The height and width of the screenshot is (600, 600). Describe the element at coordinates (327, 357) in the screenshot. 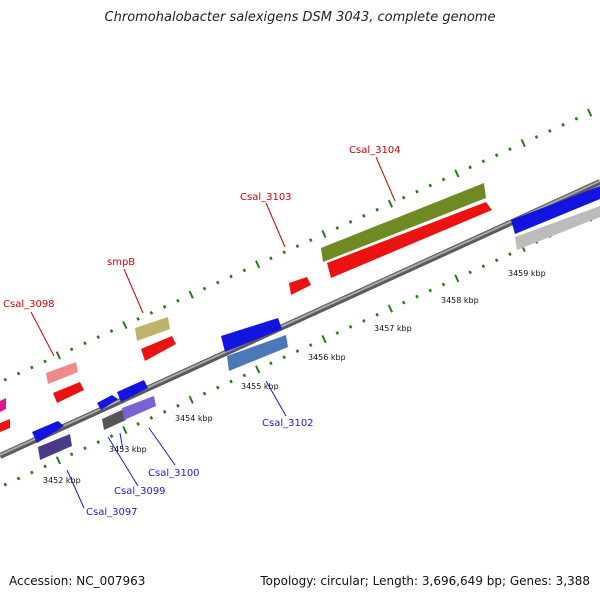

I see `scale-label: 3456 kbp` at that location.